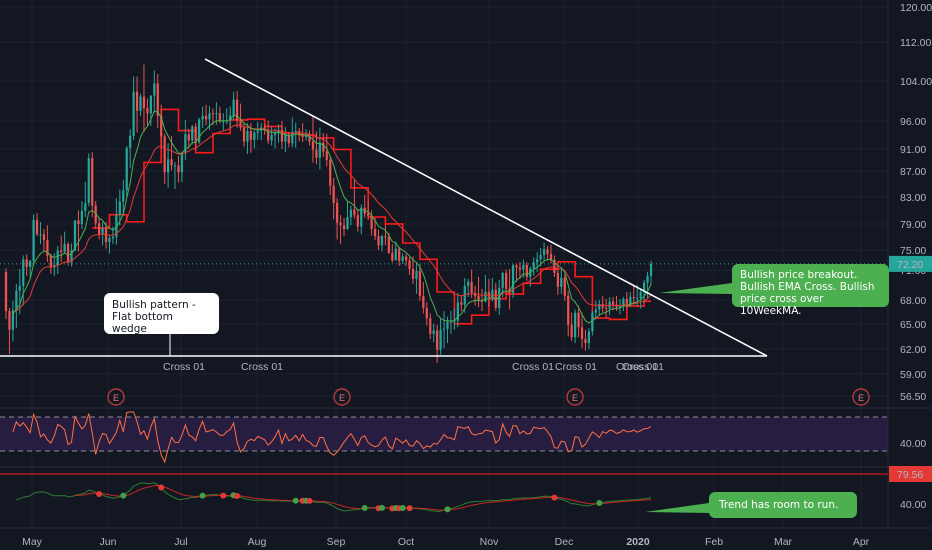 The height and width of the screenshot is (550, 932). I want to click on month-label: Oct, so click(406, 542).